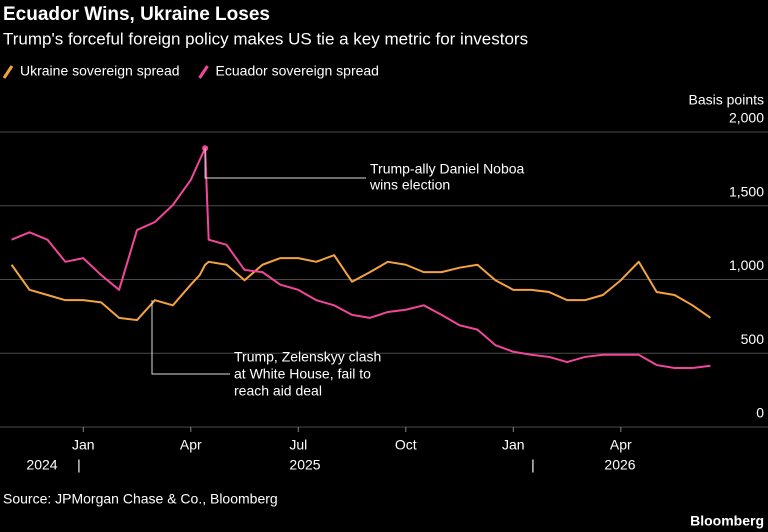 This screenshot has height=532, width=768. I want to click on y-tick-label: 0, so click(760, 413).